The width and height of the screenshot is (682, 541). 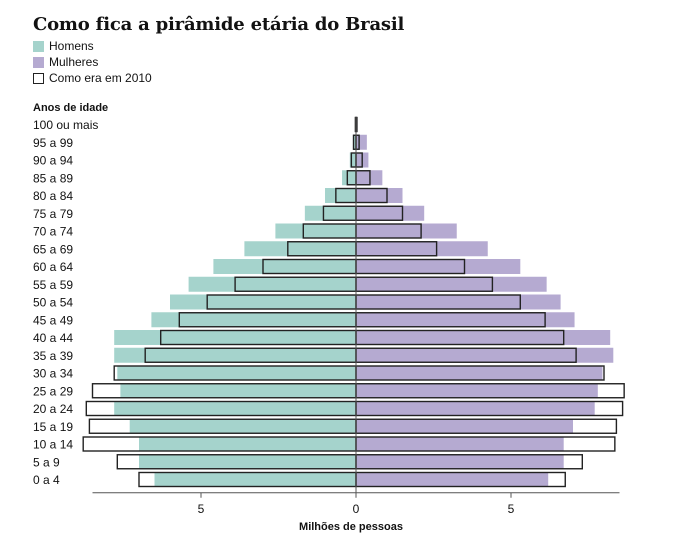 What do you see at coordinates (38, 62) in the screenshot?
I see `legend-swatch-women` at bounding box center [38, 62].